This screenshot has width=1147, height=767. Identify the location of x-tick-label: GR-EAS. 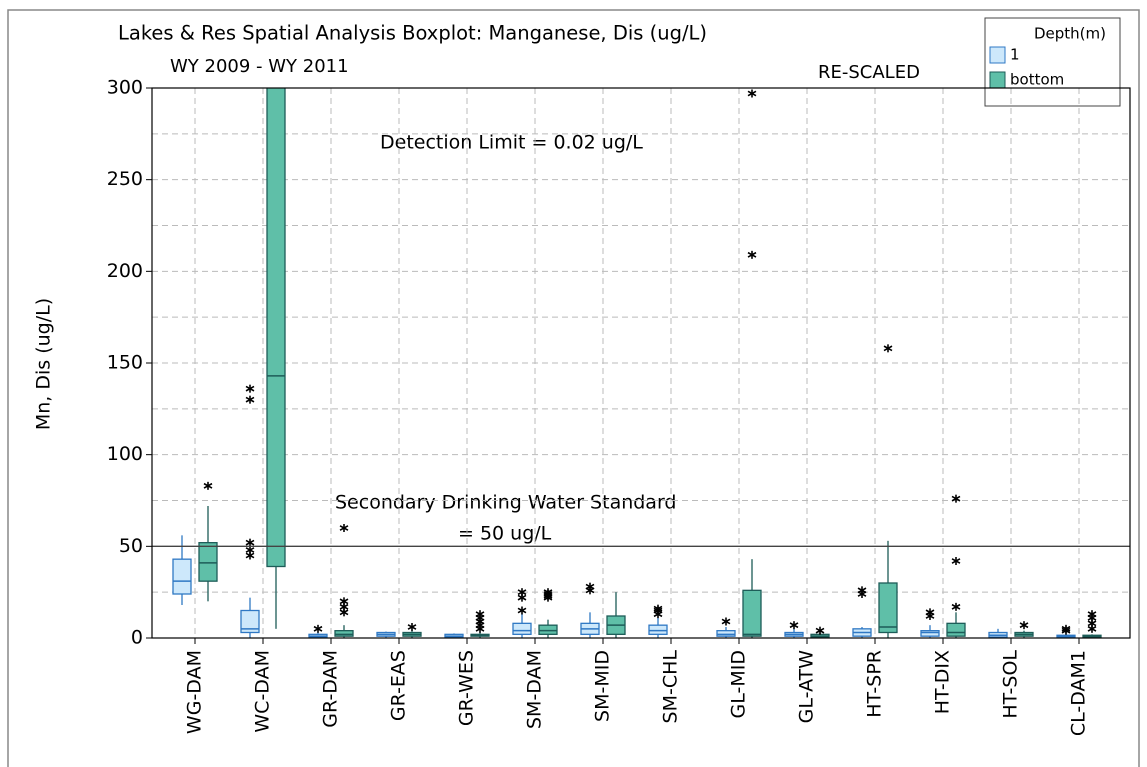
(399, 685).